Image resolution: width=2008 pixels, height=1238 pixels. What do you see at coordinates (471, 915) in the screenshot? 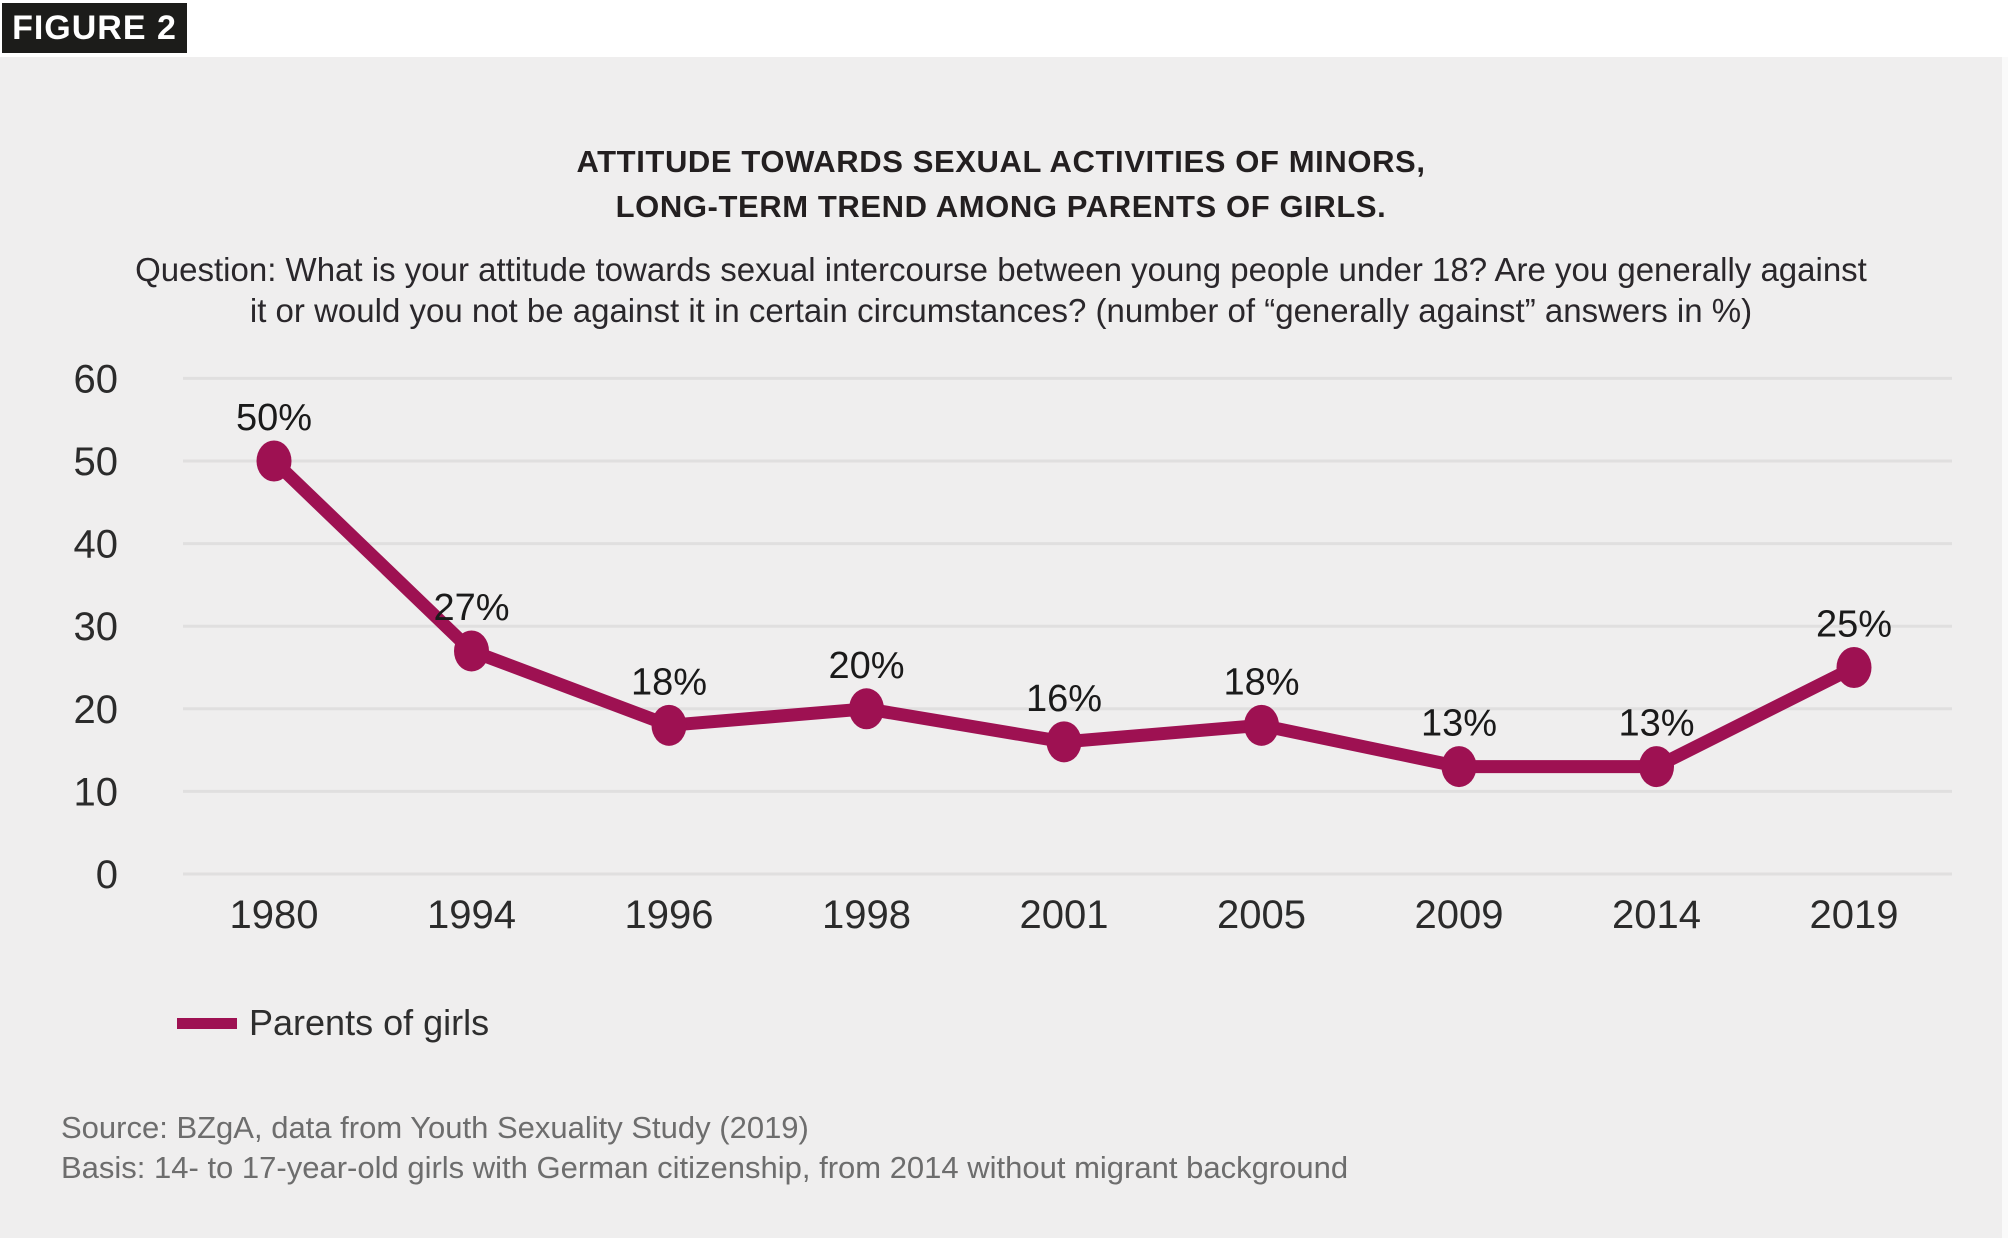
I see `x-tick-label: 1994` at bounding box center [471, 915].